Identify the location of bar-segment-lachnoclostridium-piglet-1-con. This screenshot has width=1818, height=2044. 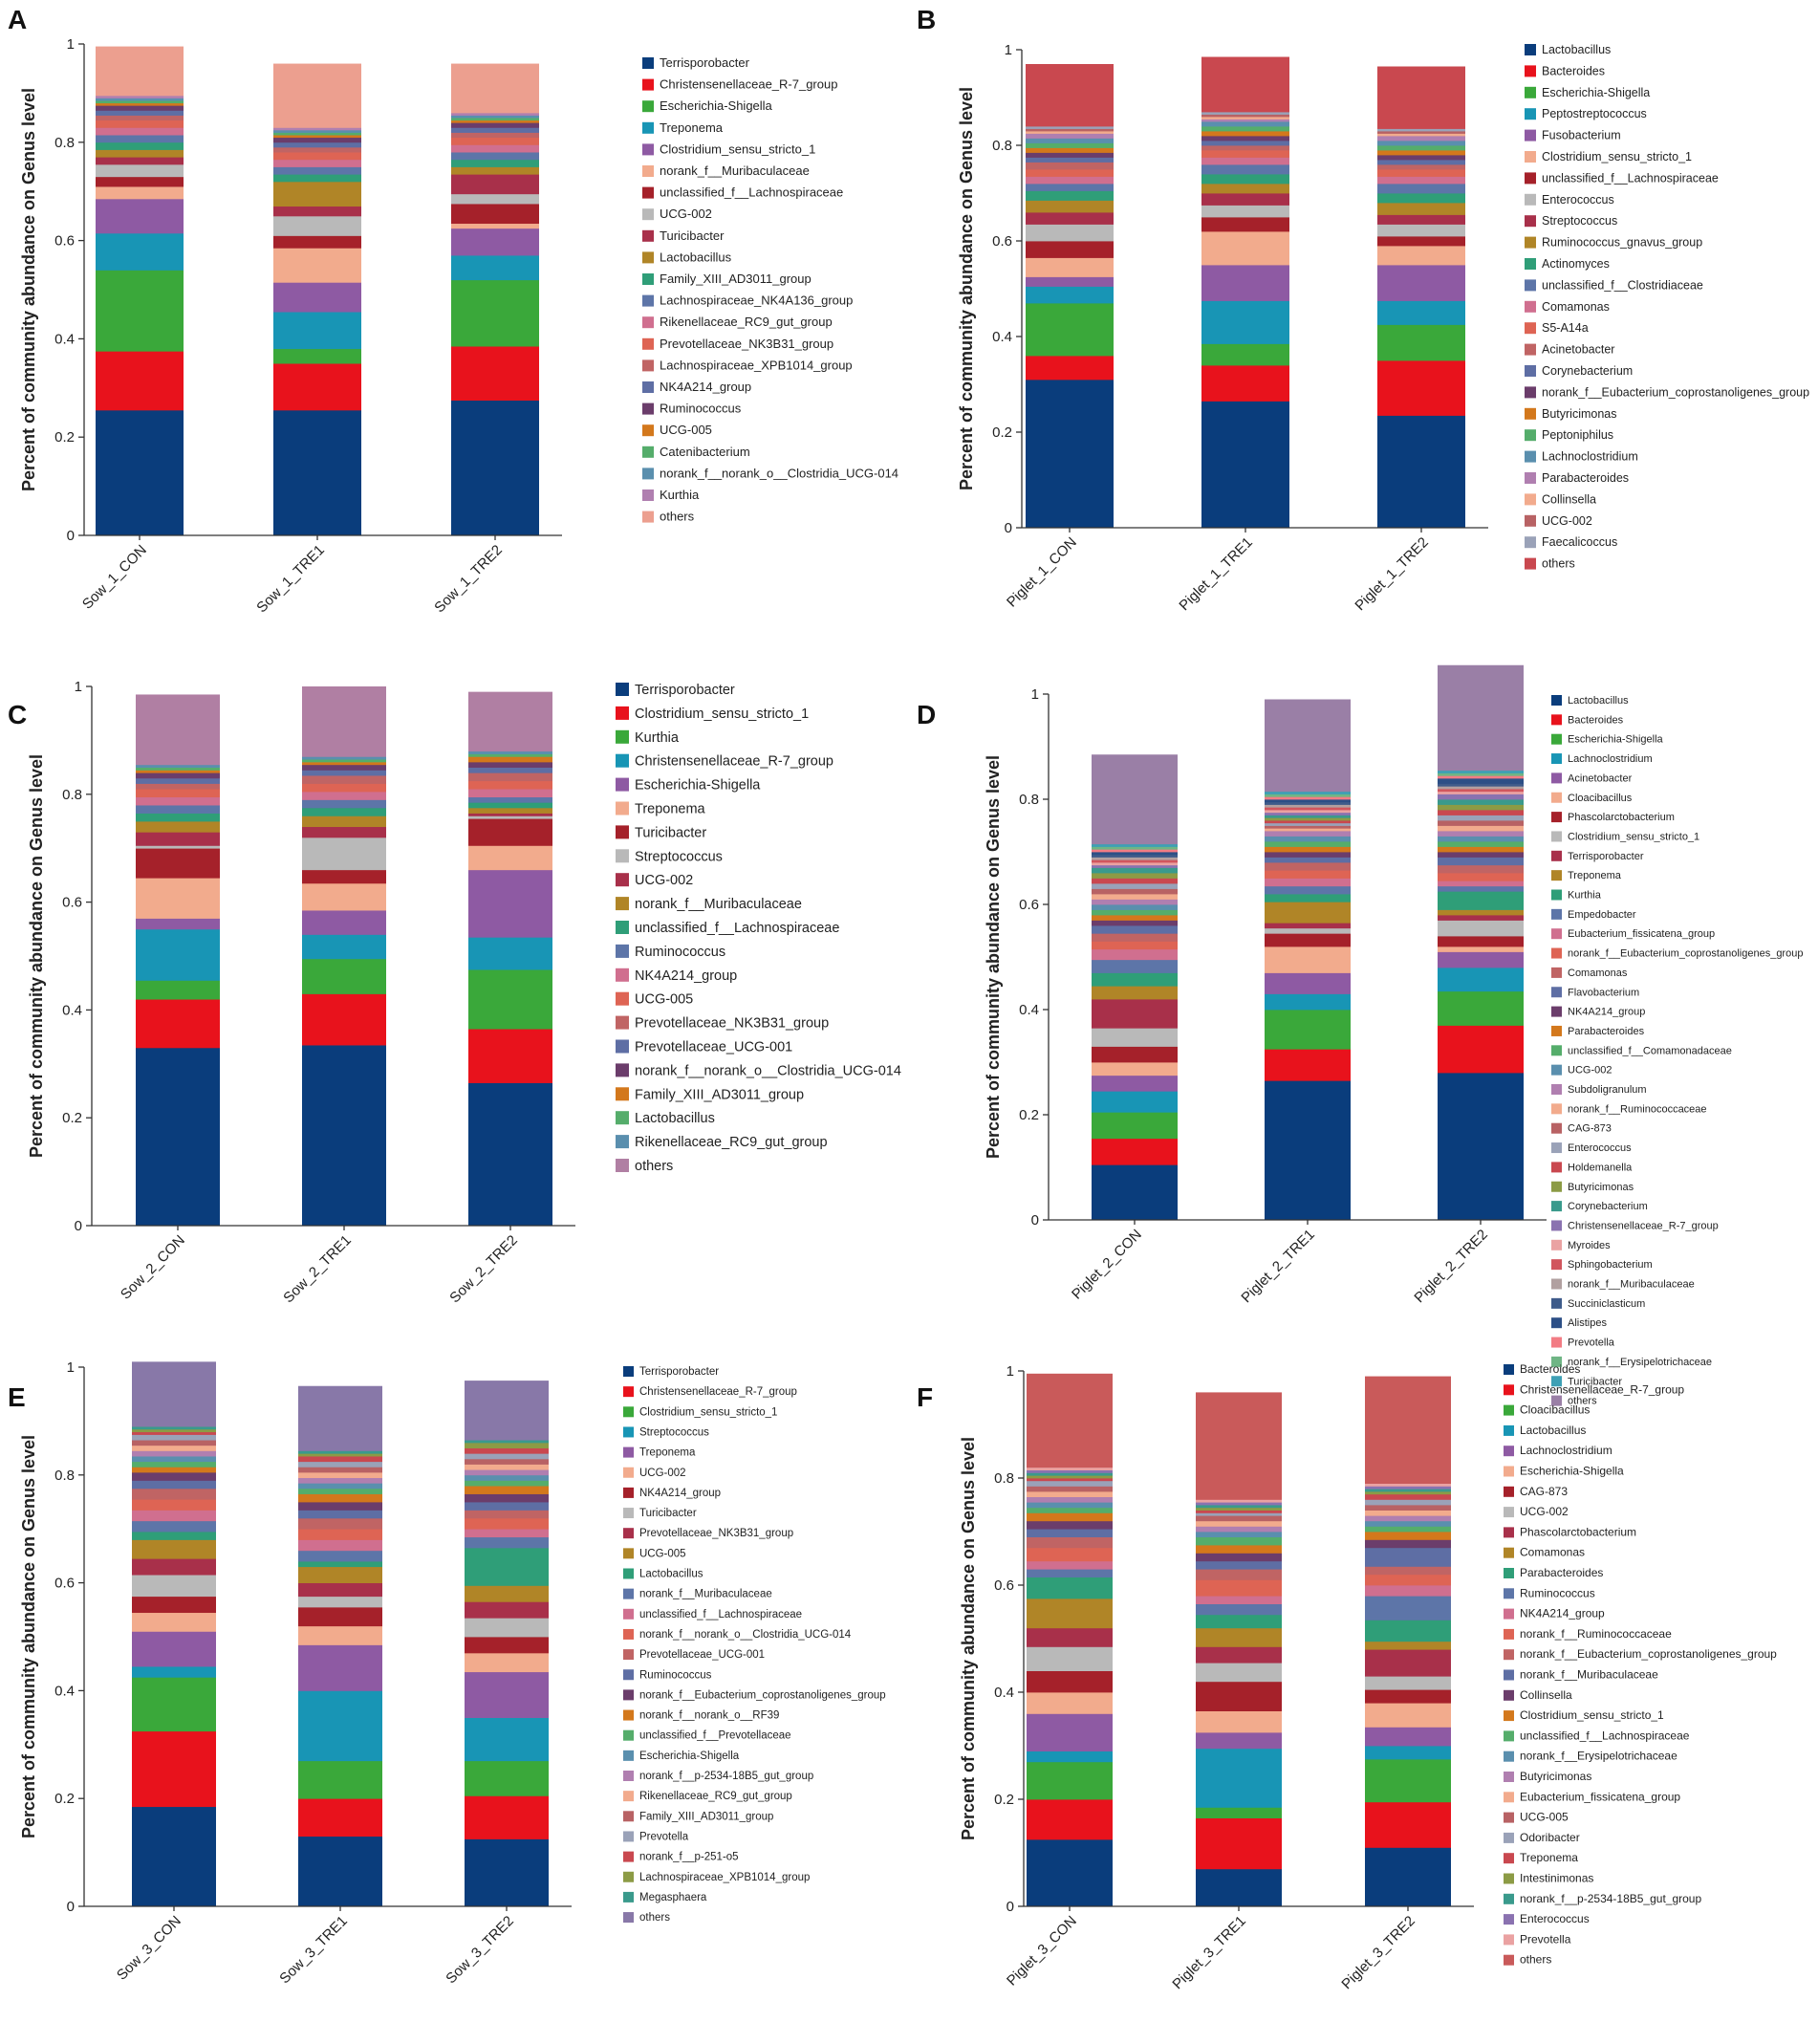
(1070, 140).